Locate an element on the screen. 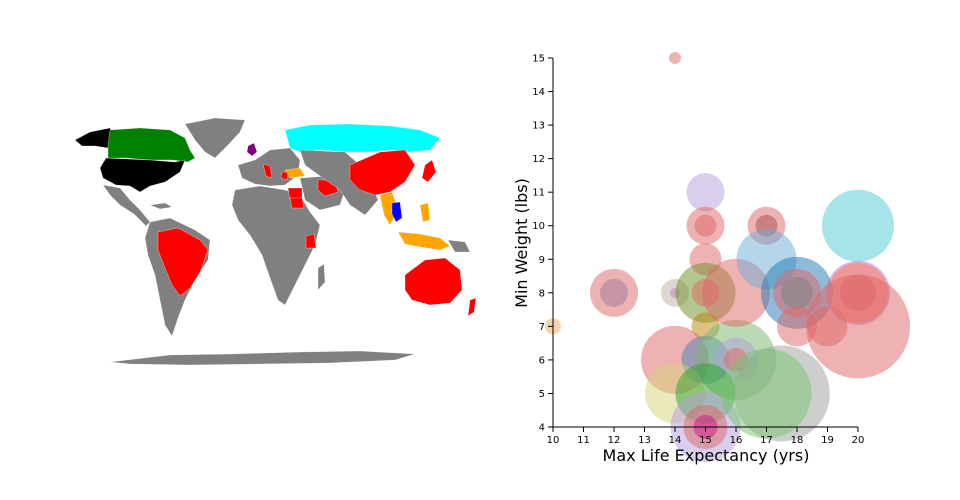 This screenshot has height=500, width=960. region-caribbean is located at coordinates (161, 206).